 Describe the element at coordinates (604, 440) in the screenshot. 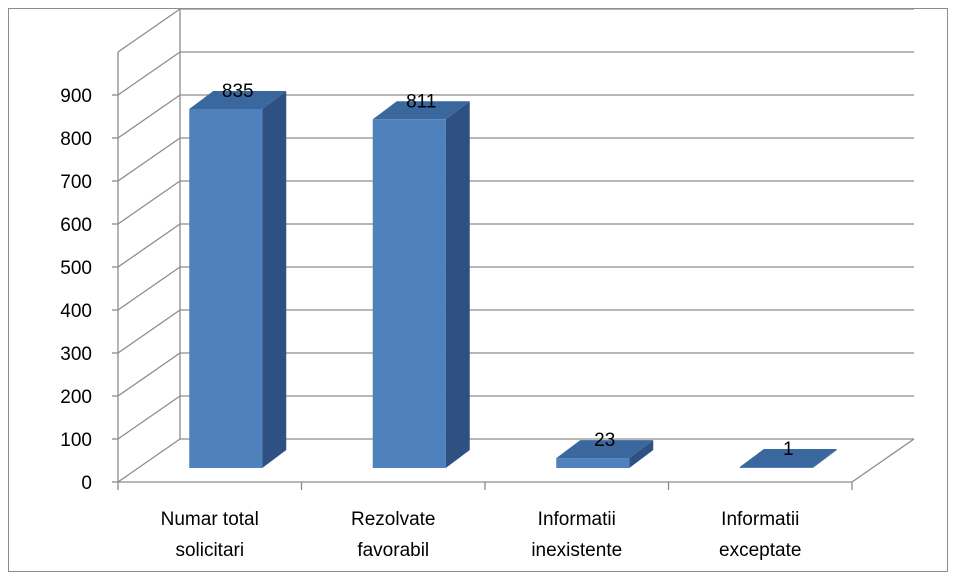

I see `data-label: 23` at that location.